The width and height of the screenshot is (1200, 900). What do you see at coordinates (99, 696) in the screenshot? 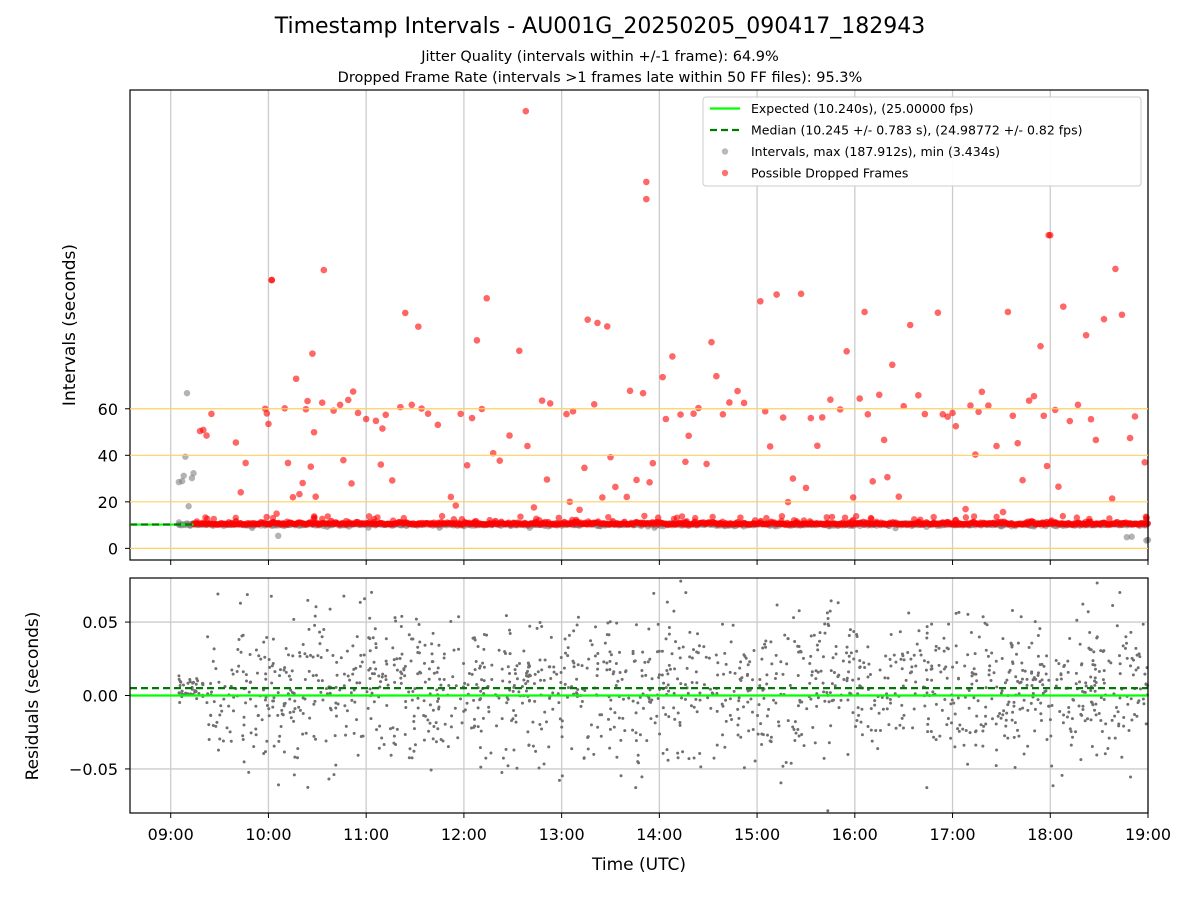
I see `residuals-y-ticks: −0.050.000.05` at bounding box center [99, 696].